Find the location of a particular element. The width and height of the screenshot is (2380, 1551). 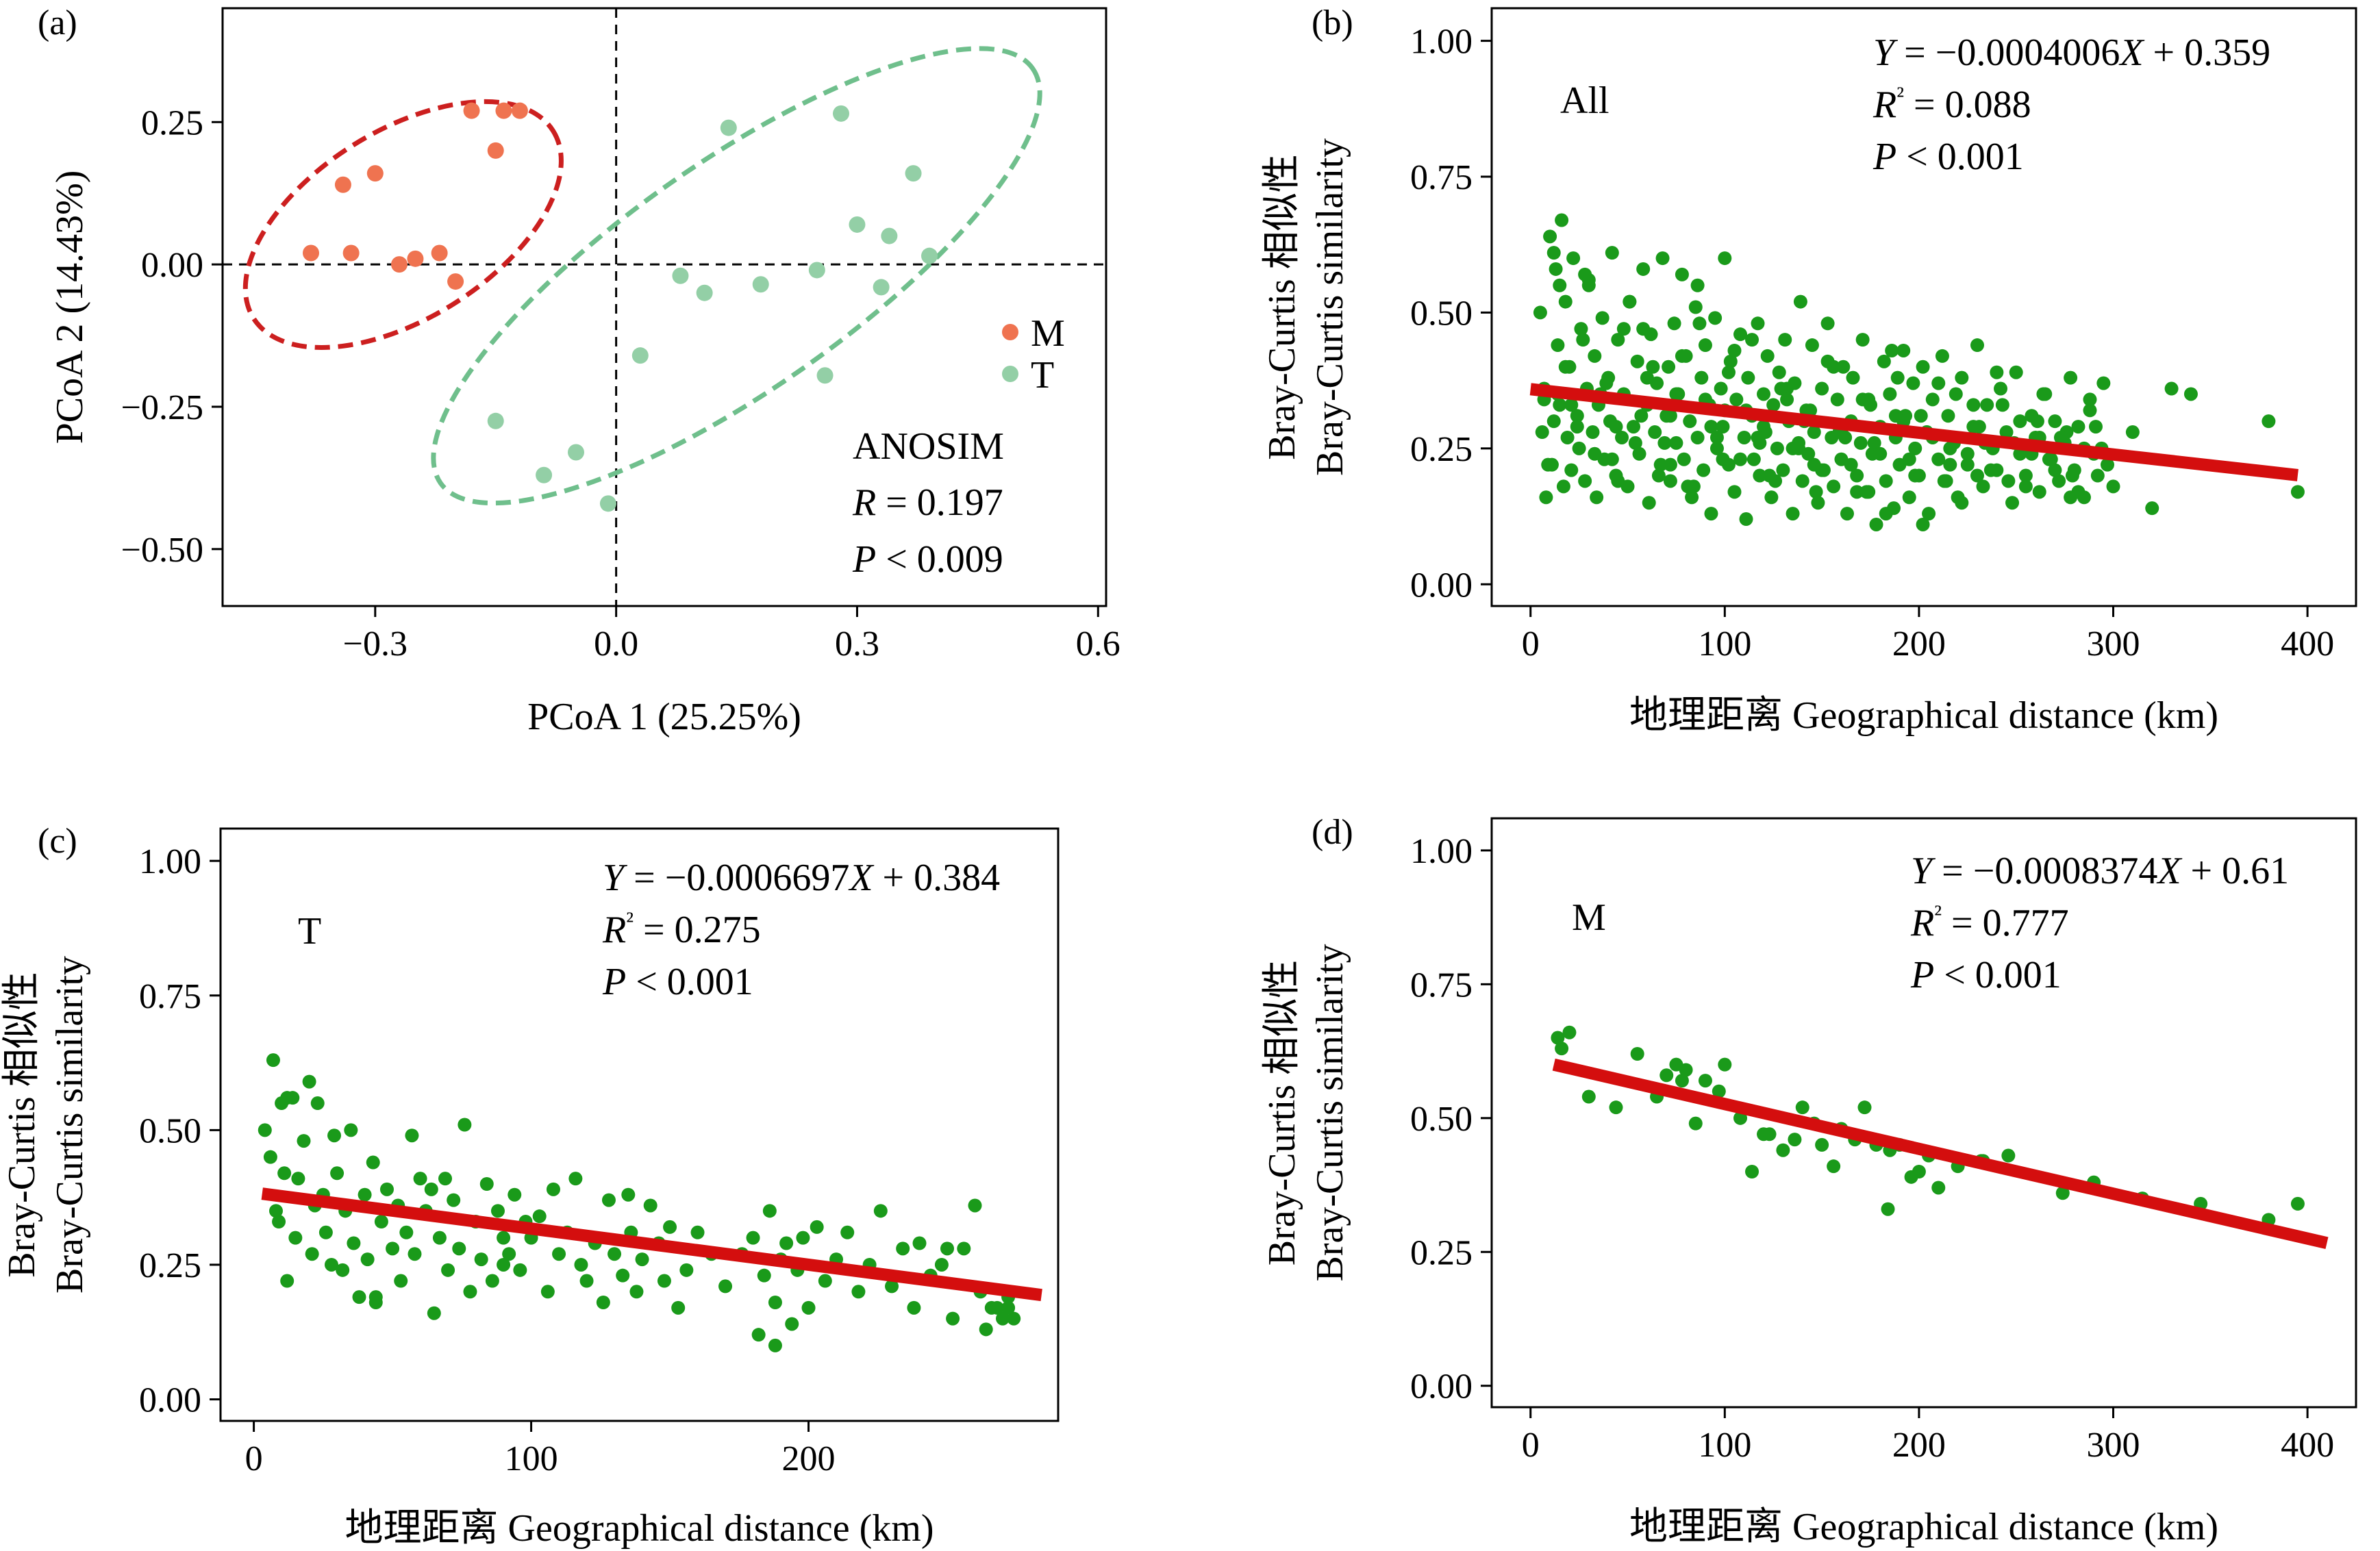

y-tick-label: 0.50 is located at coordinates (1441, 313).